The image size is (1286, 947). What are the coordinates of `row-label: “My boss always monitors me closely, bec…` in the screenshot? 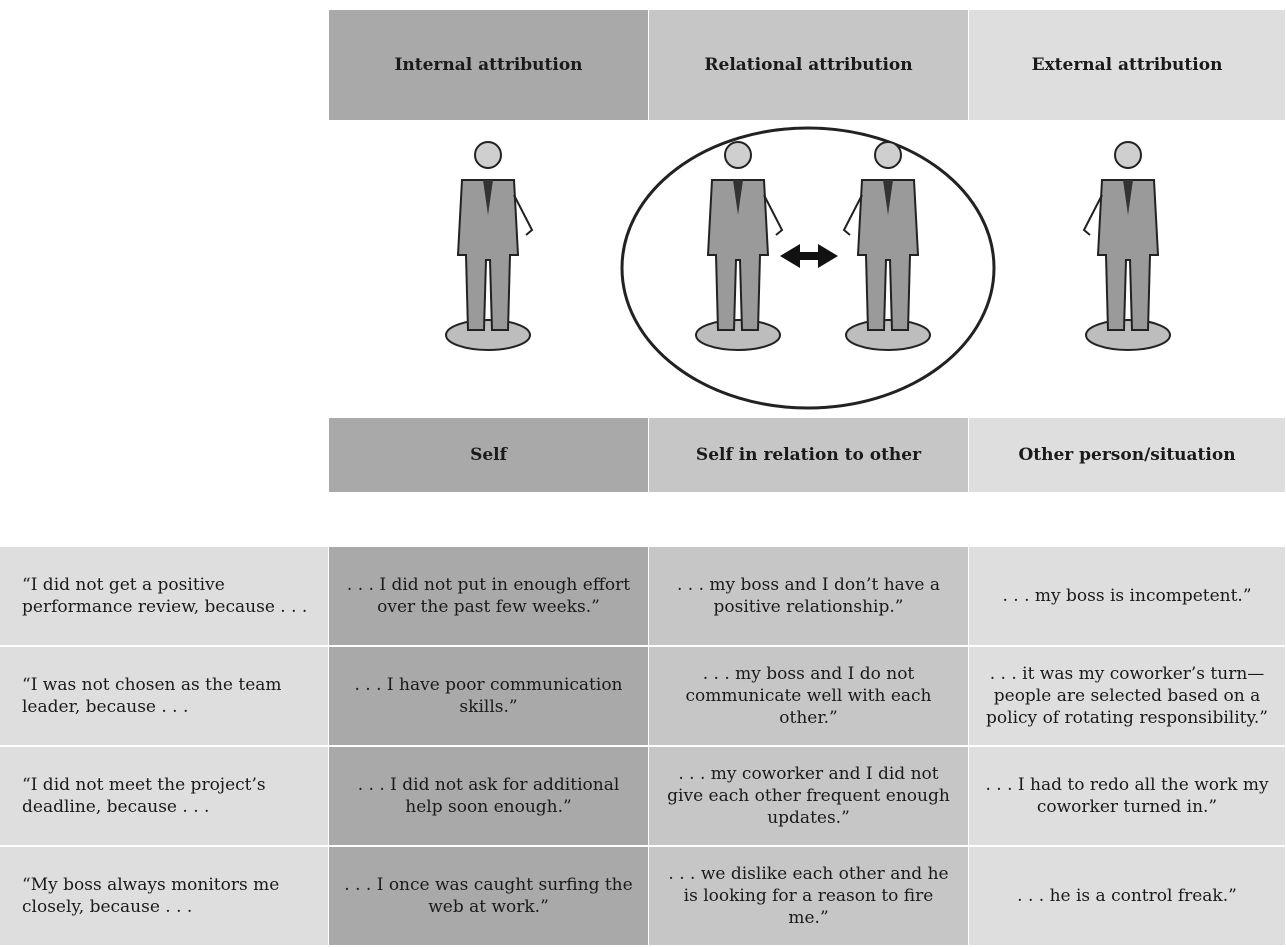 It's located at (164, 896).